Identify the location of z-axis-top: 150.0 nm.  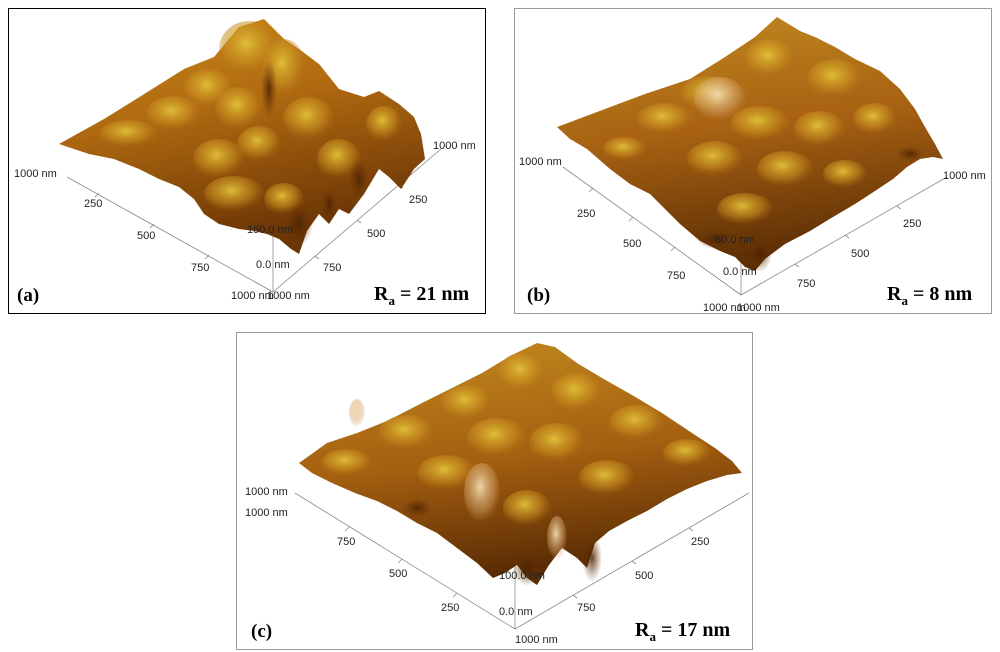
(270, 230).